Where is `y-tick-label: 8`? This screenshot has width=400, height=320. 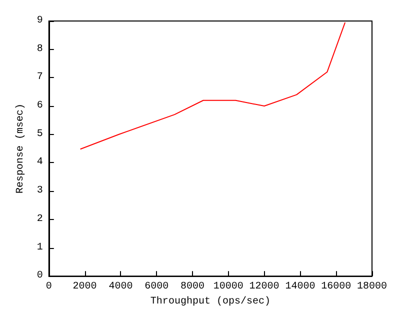
y-tick-label: 8 is located at coordinates (39, 49).